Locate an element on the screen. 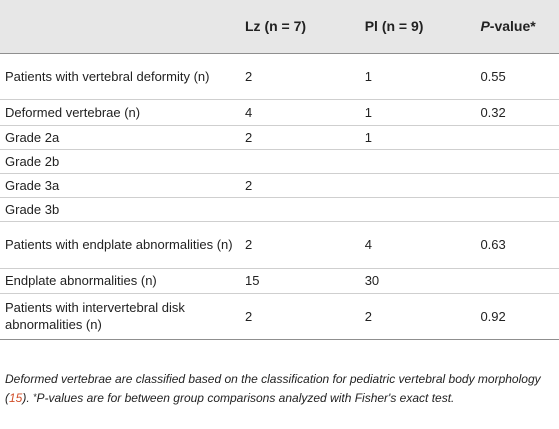 The width and height of the screenshot is (559, 429). row-label: Patients with endplate abnormalities (n) is located at coordinates (119, 244).